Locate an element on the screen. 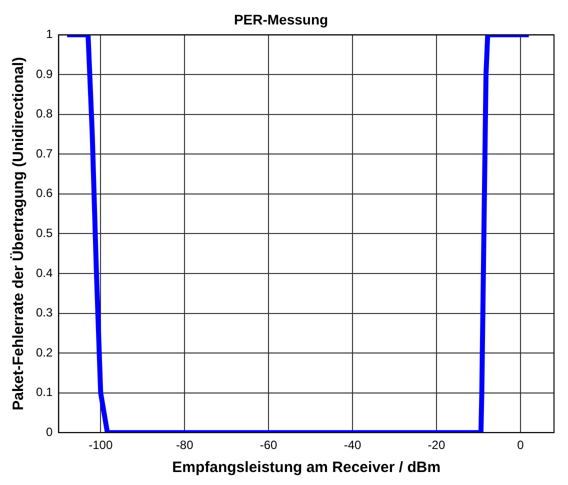 This screenshot has width=568, height=485. y-tick-label: 0.5 is located at coordinates (44, 233).